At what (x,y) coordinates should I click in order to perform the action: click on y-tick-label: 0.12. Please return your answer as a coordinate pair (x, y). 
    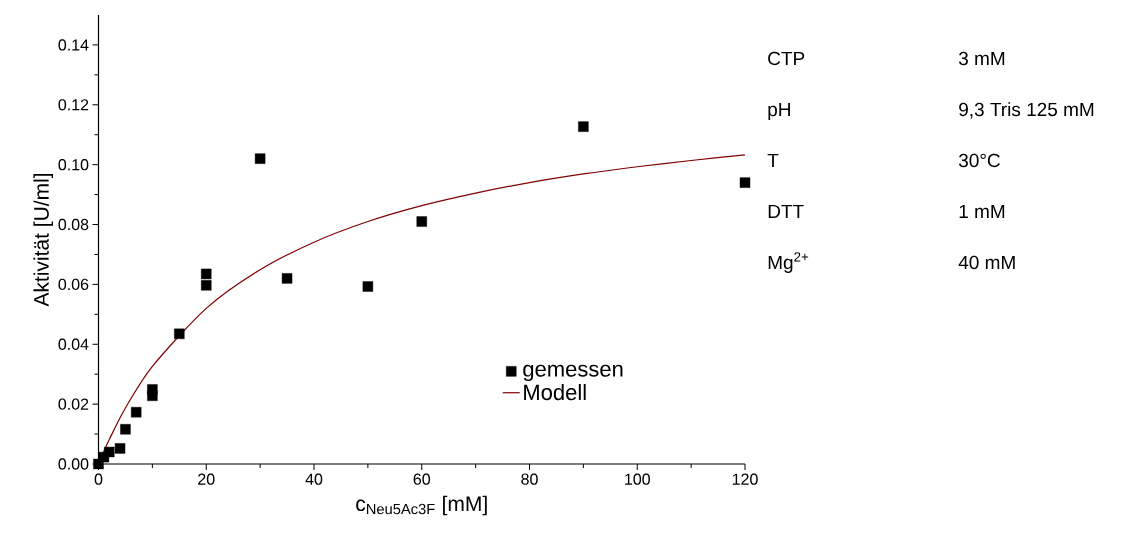
    Looking at the image, I should click on (73, 105).